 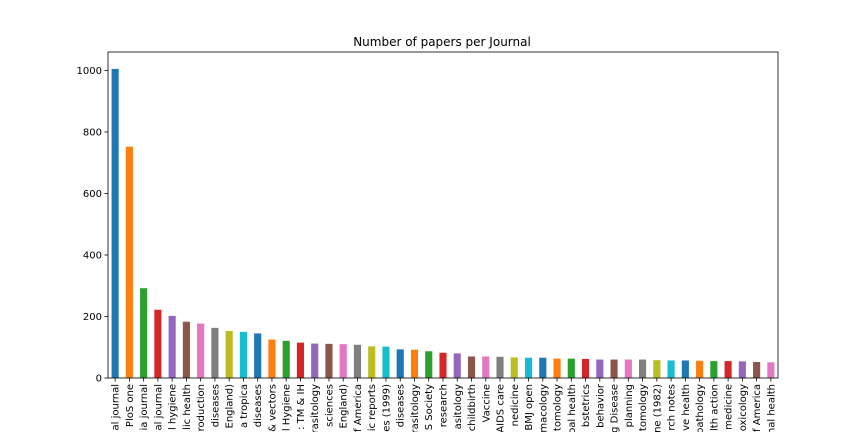 What do you see at coordinates (600, 405) in the screenshot?
I see `x-tick-label: behavior` at bounding box center [600, 405].